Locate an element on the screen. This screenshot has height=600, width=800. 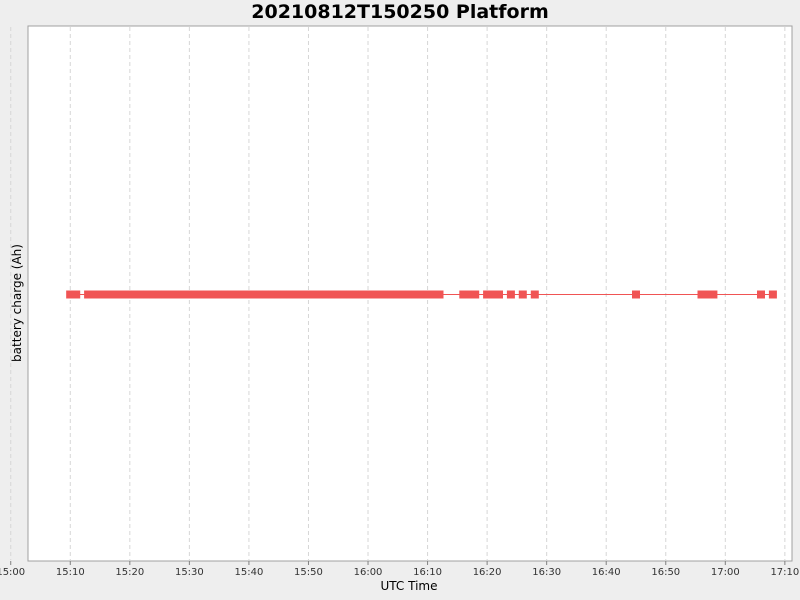
x-tick-label: 15:10 is located at coordinates (70, 572).